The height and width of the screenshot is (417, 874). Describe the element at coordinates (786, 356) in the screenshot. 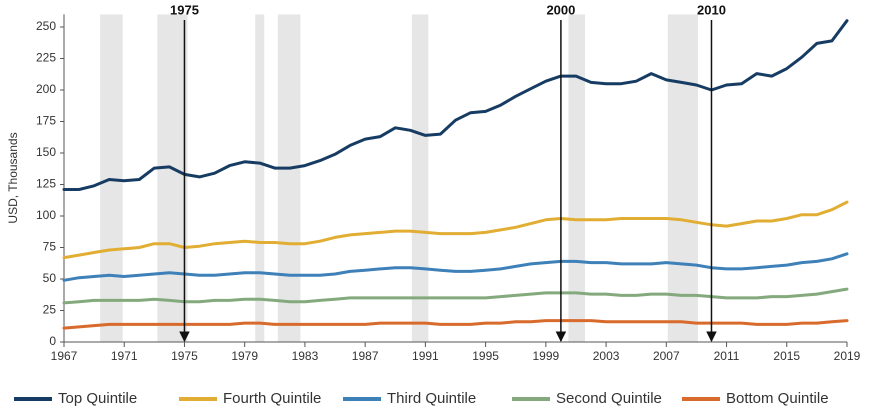

I see `x-tick-label: 2015` at that location.